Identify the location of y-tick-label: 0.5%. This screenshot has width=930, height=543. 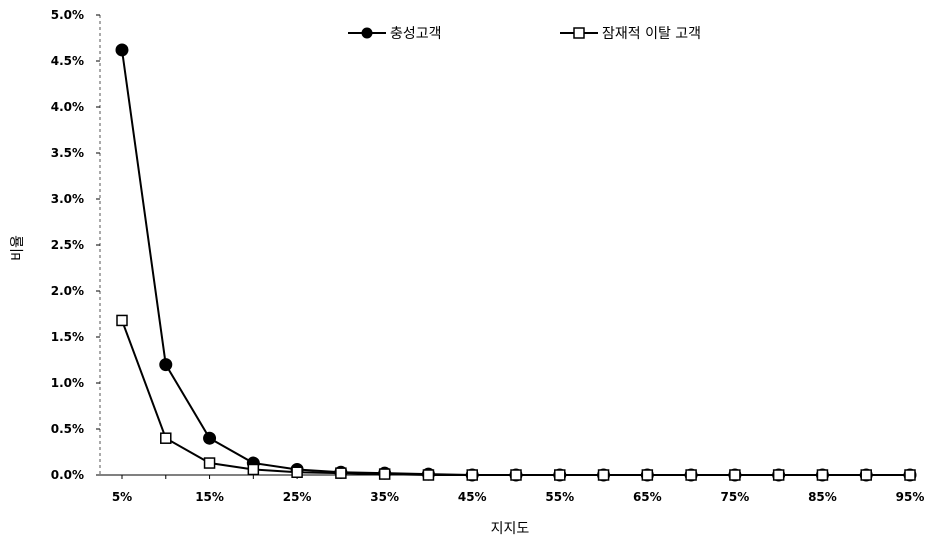
(67, 429).